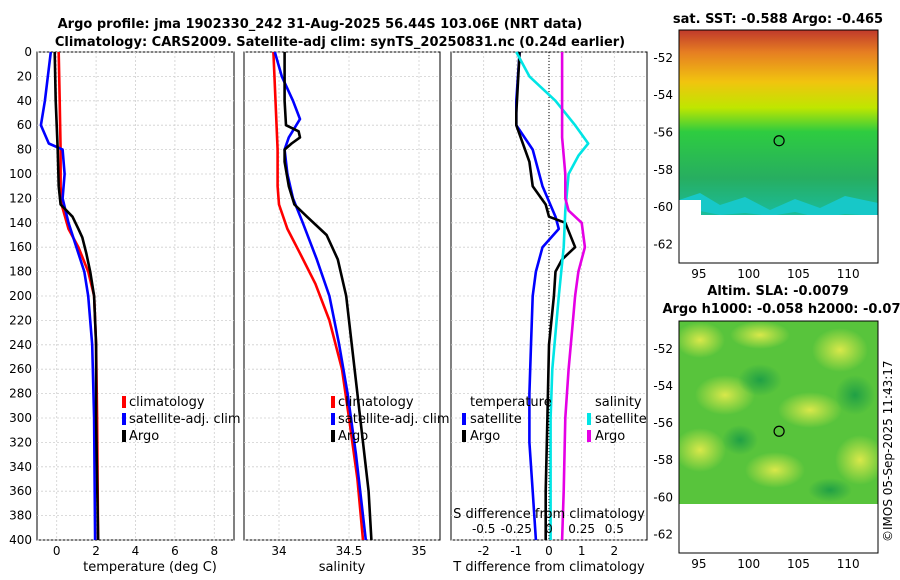  Describe the element at coordinates (464, 436) in the screenshot. I see `legend-swatch-t-argo` at that location.